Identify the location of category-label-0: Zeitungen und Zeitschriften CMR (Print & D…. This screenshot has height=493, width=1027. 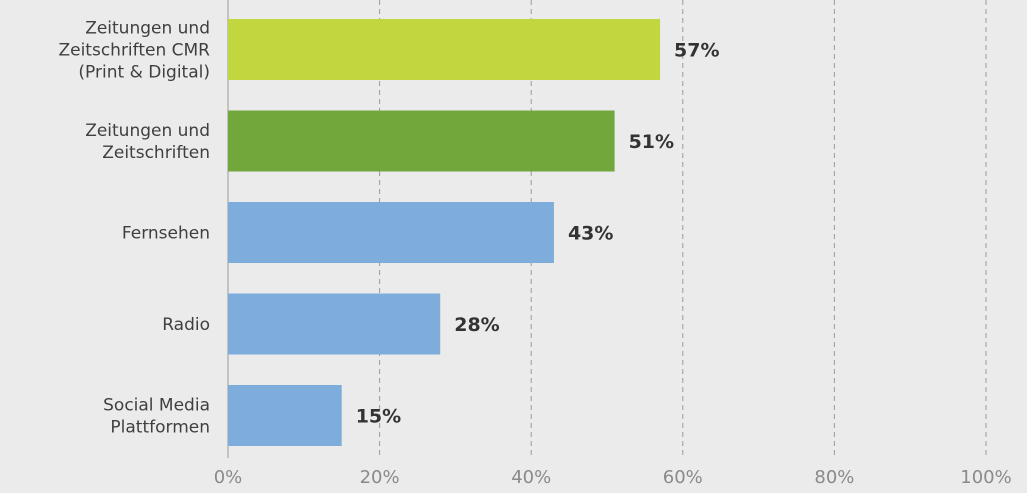
(134, 51).